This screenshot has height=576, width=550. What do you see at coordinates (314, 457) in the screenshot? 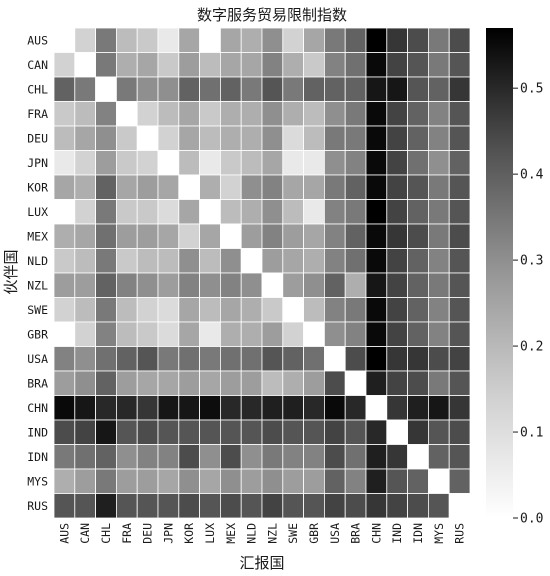
I see `heatmap-cell-IDN-GBR` at bounding box center [314, 457].